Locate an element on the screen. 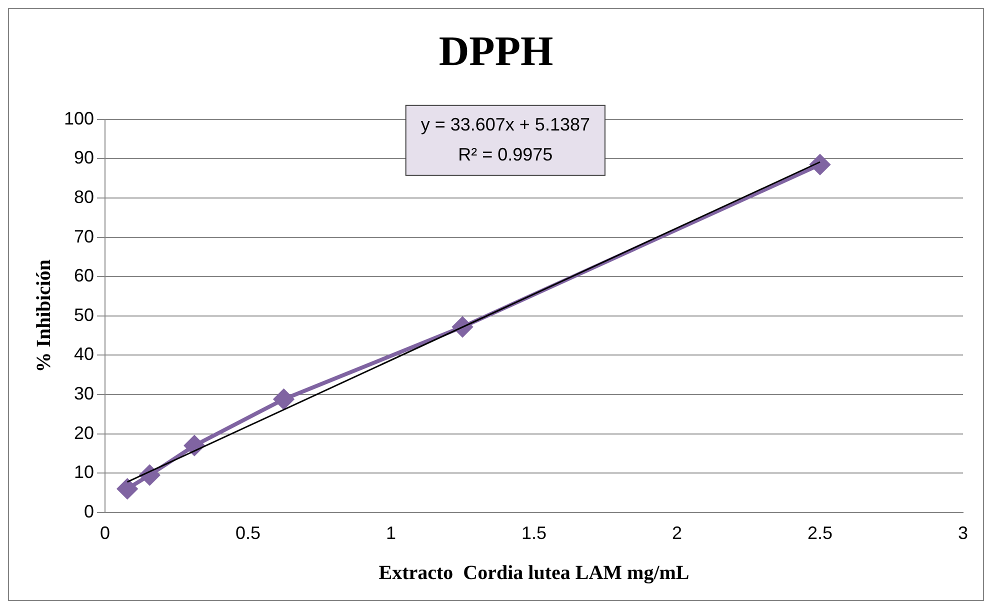 The image size is (992, 609). annotation: y = 33.607x + 5.1387 is located at coordinates (505, 124).